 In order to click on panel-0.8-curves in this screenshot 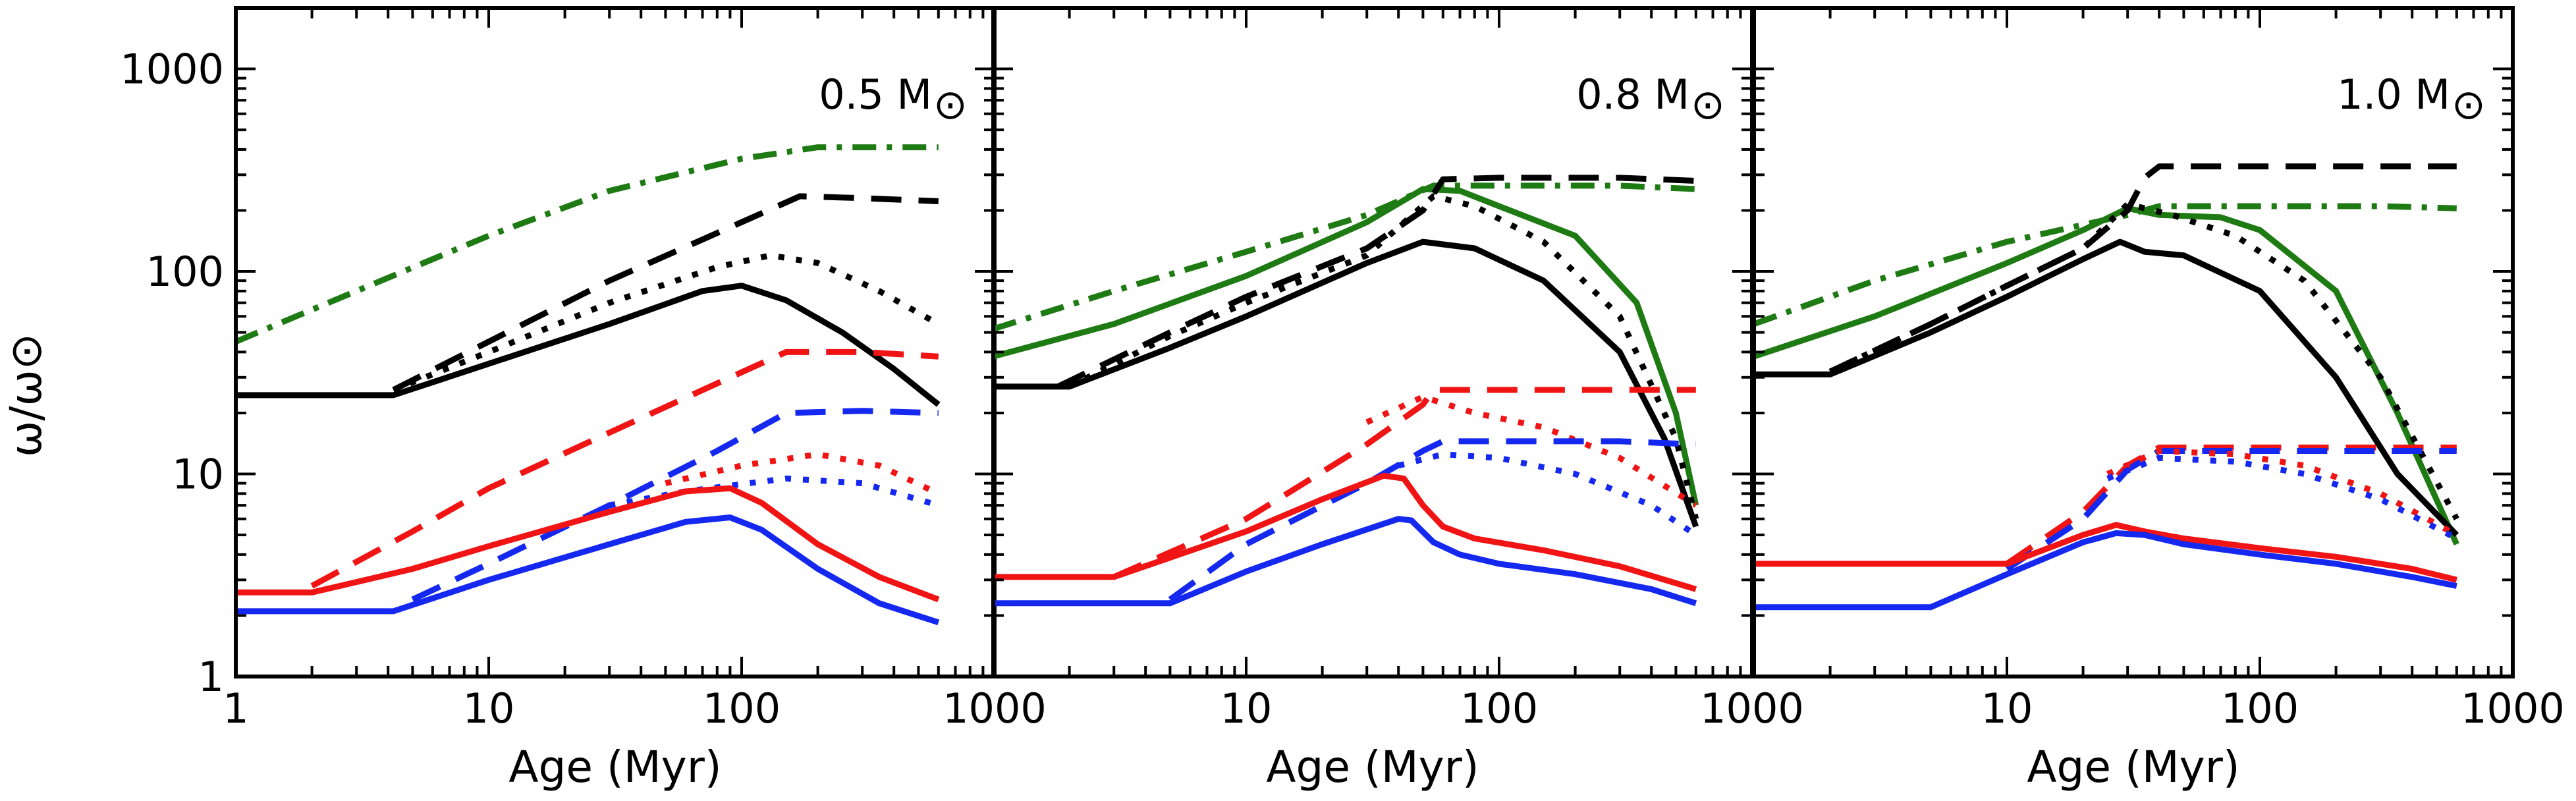, I will do `click(1346, 391)`.